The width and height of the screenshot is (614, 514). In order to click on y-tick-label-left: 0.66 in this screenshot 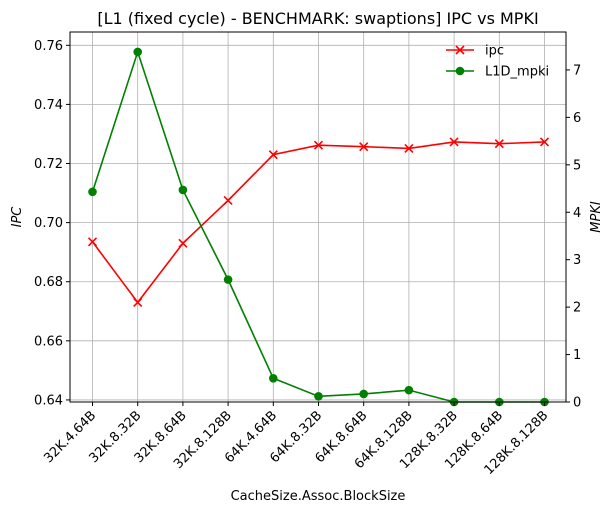, I will do `click(48, 341)`.